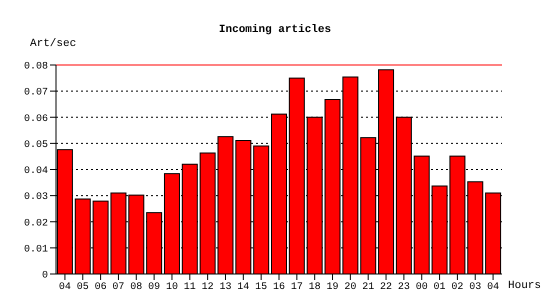  Describe the element at coordinates (172, 288) in the screenshot. I see `x-tick-label: 10` at that location.